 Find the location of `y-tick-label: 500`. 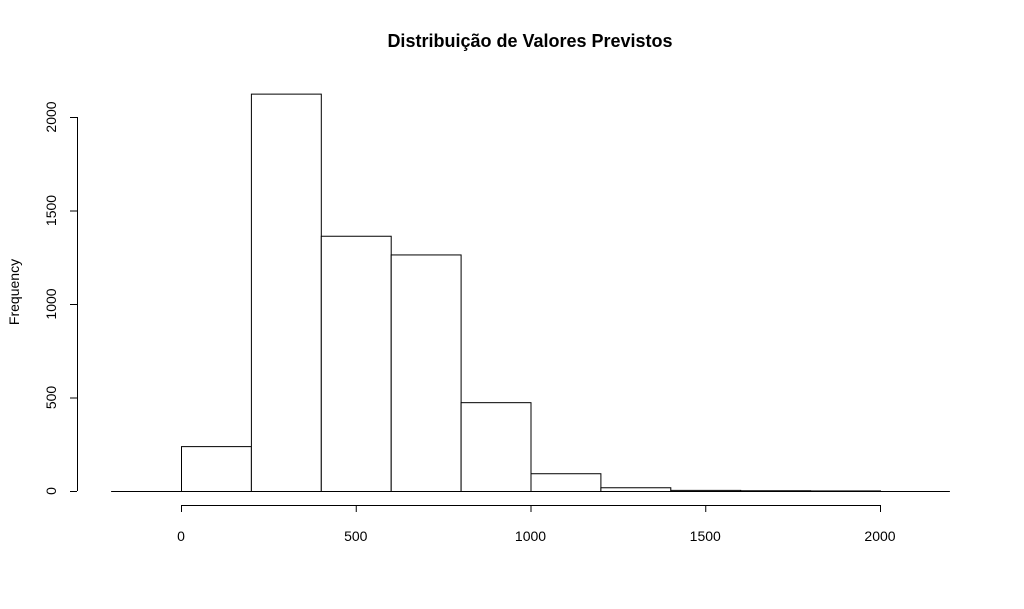

y-tick-label: 500 is located at coordinates (51, 398).